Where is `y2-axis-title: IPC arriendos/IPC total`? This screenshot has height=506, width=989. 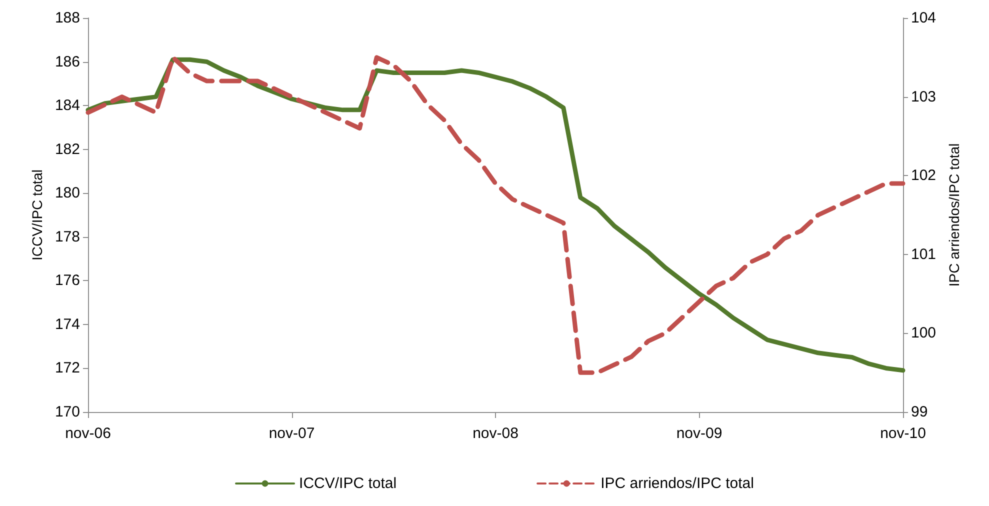
y2-axis-title: IPC arriendos/IPC total is located at coordinates (954, 215).